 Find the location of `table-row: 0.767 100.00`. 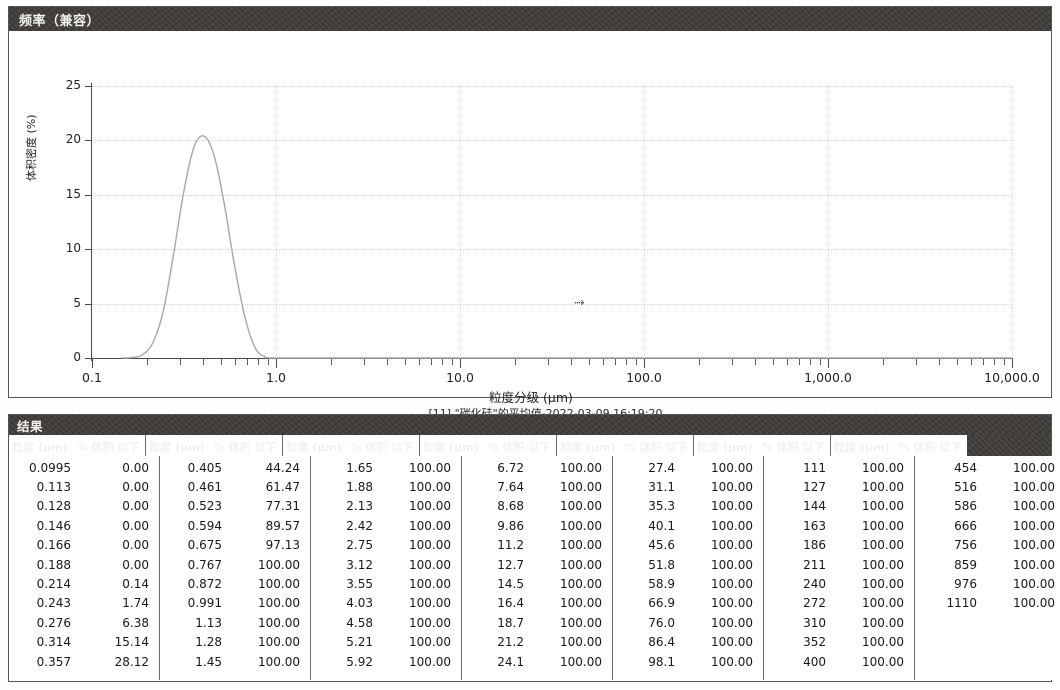

table-row: 0.767 100.00 is located at coordinates (235, 564).